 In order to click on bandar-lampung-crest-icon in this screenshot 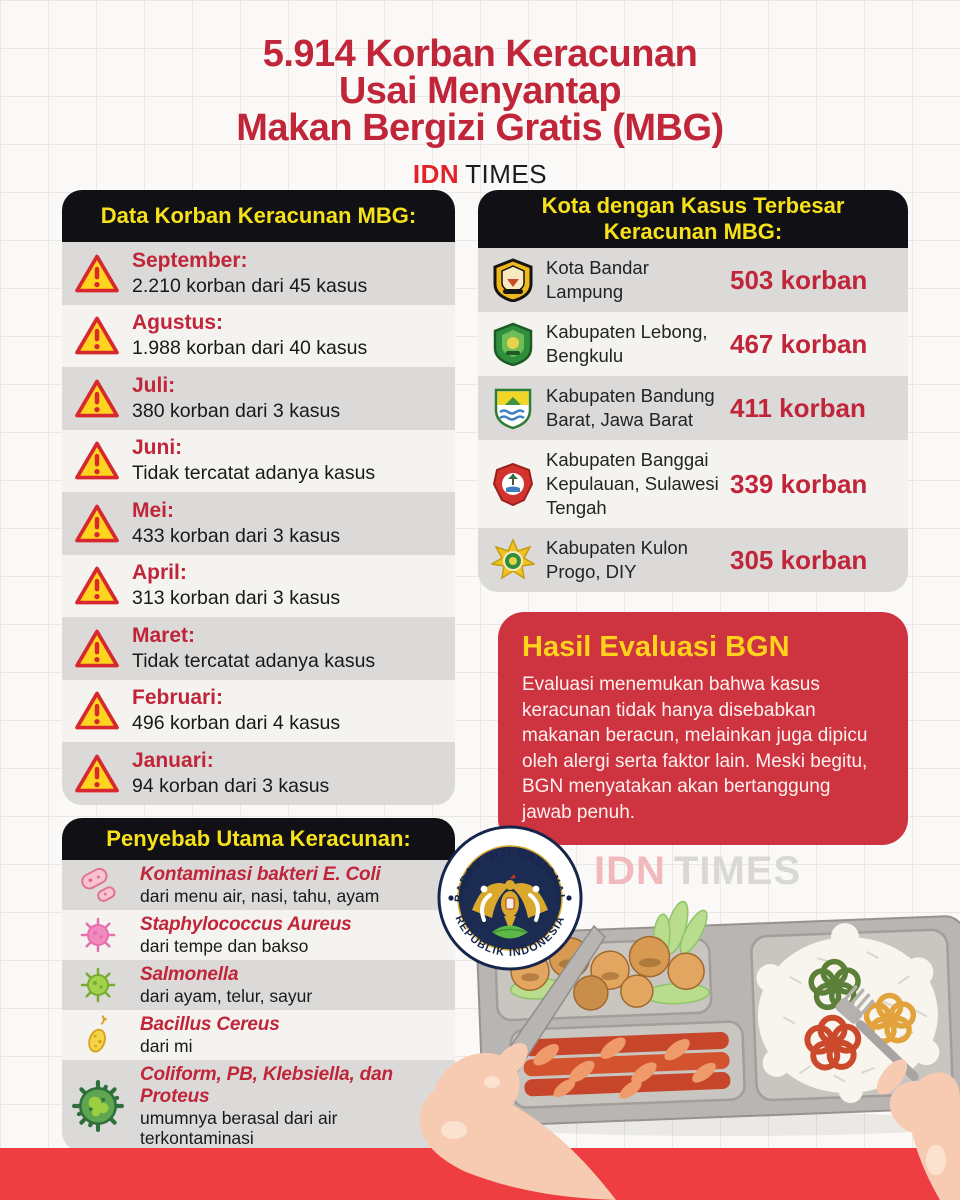, I will do `click(513, 280)`.